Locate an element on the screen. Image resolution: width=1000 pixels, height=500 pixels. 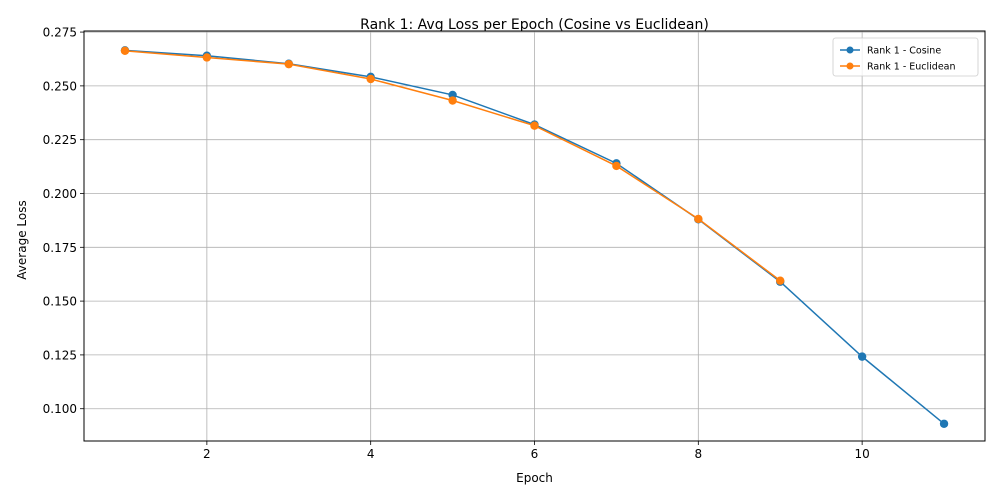
legend: Rank 1 - Cosine Rank 1 - Euclidean is located at coordinates (905, 57).